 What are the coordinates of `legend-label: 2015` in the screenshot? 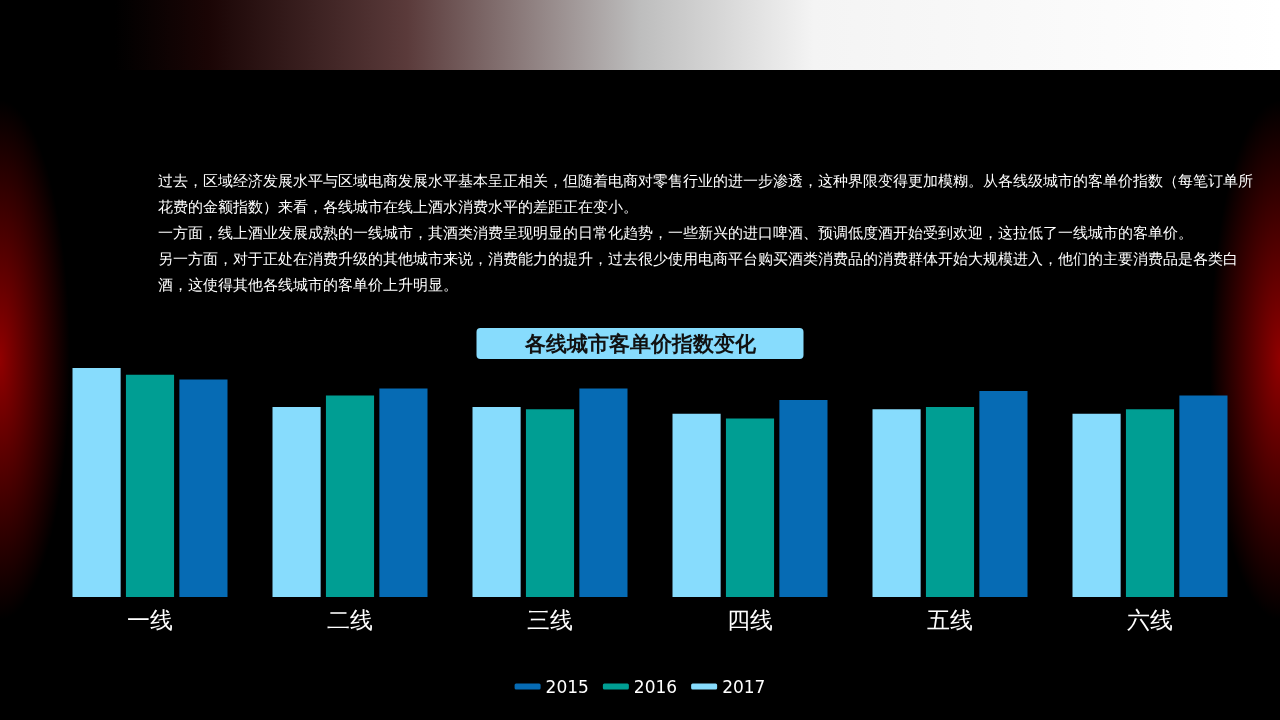 It's located at (567, 686).